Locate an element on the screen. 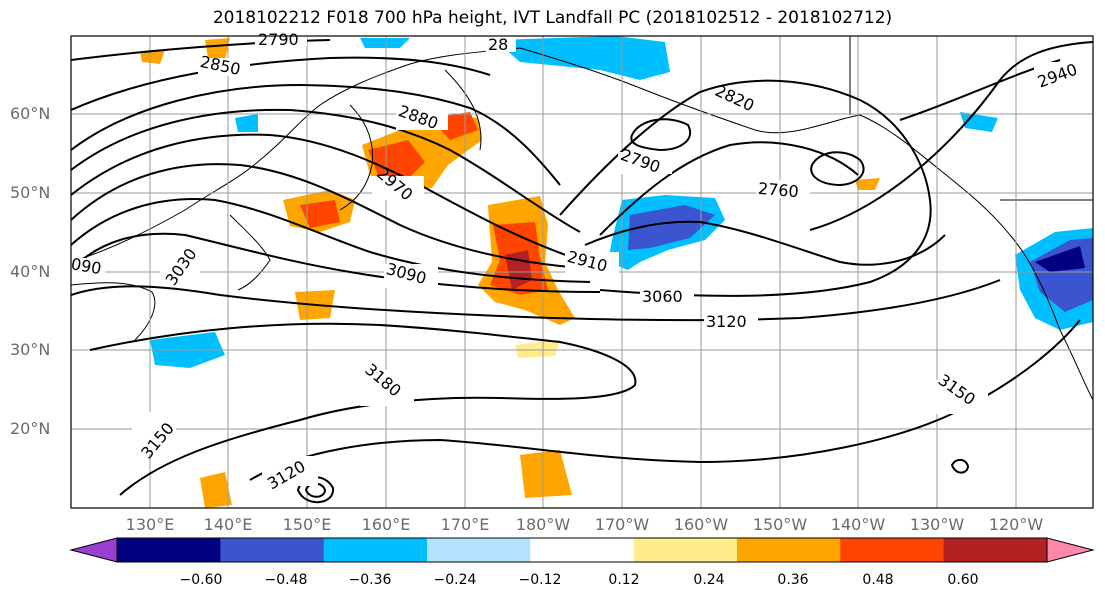  lon-label-140w: 140°W is located at coordinates (858, 524).